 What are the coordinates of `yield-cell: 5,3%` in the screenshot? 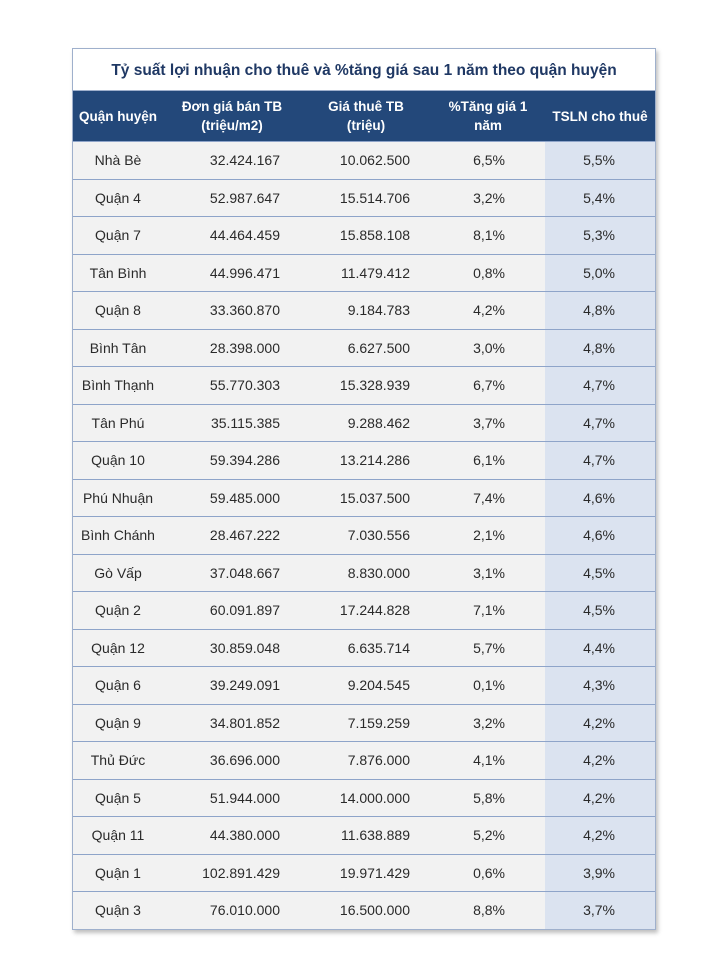 It's located at (600, 235).